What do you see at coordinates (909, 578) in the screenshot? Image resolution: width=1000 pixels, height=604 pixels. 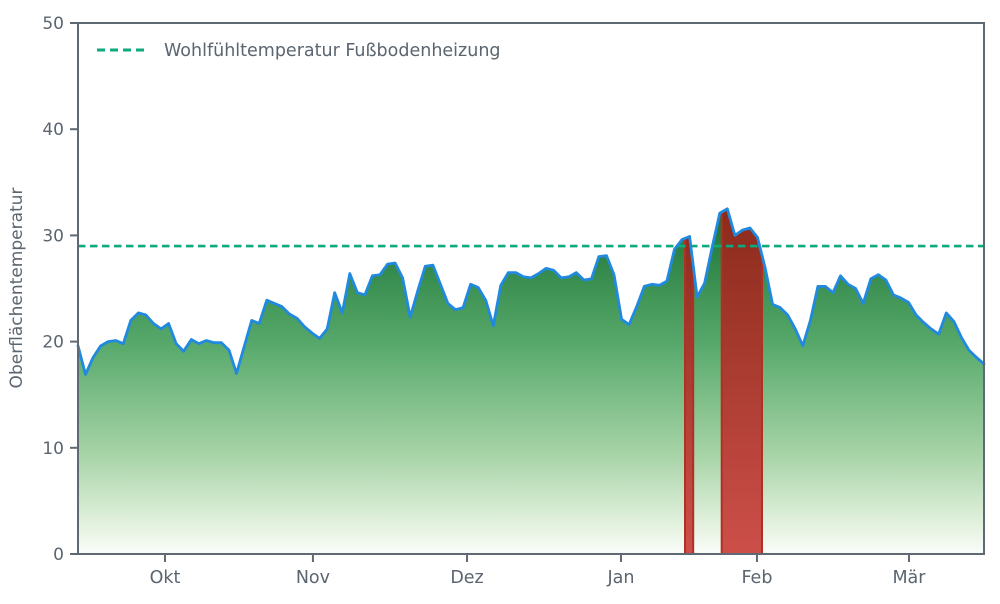 I see `x-tick-label: Mär` at bounding box center [909, 578].